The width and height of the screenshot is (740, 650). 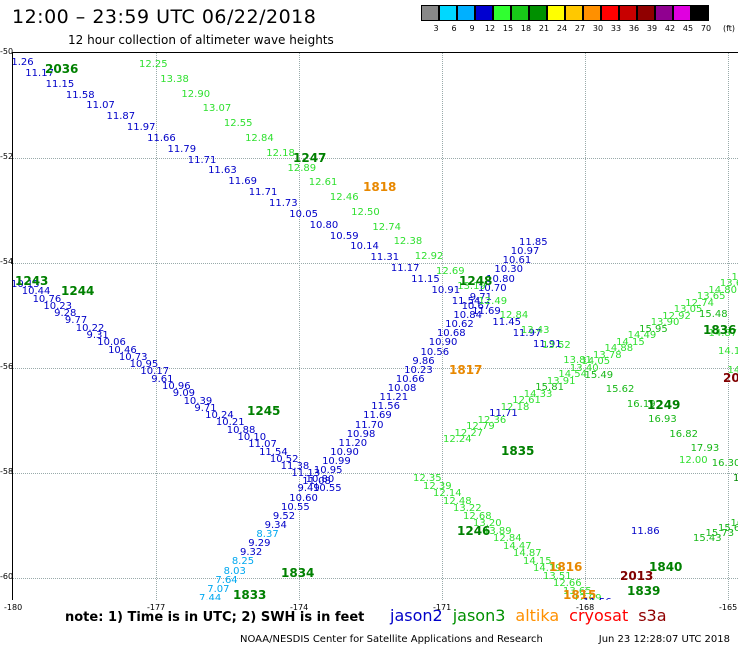 I want to click on wave-height-value: 11.13, so click(x=306, y=474).